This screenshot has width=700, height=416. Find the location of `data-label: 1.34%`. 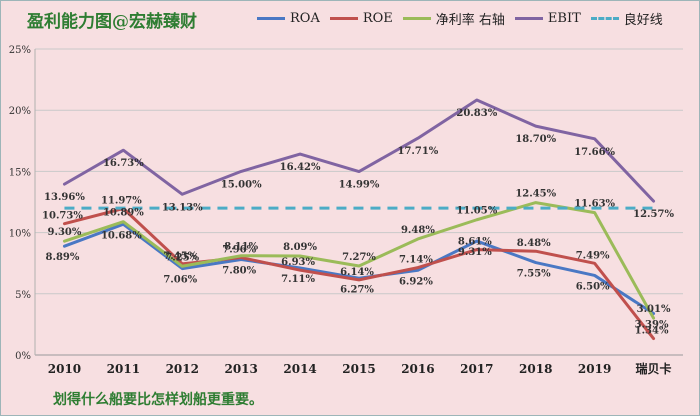

data-label: 1.34% is located at coordinates (652, 331).